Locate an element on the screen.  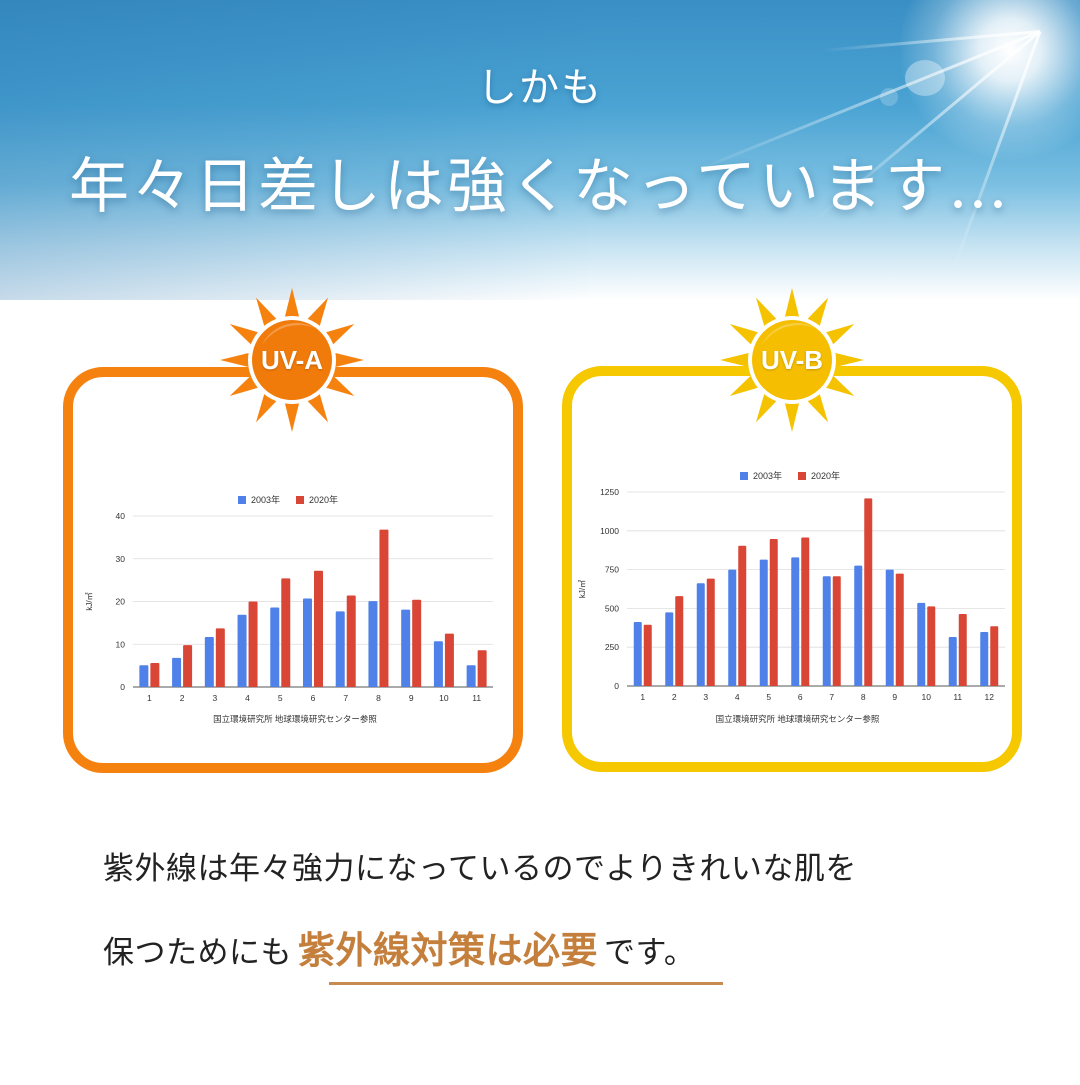
svg-text: 40 is located at coordinates (121, 516).